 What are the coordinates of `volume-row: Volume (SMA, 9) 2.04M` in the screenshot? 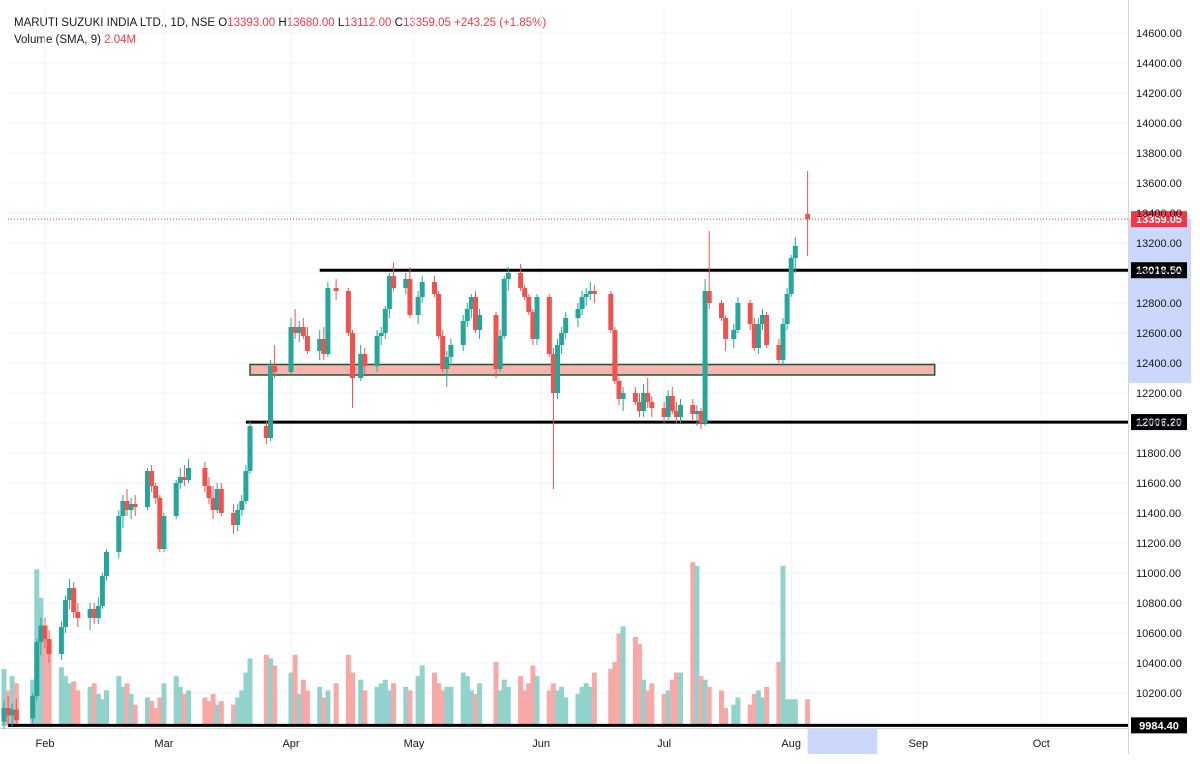 It's located at (280, 40).